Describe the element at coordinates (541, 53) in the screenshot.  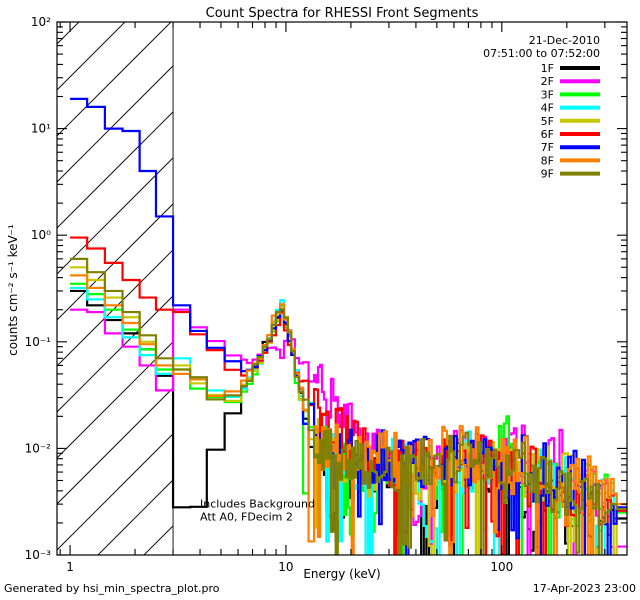
I see `observation-time-range: 07:51:00 to 07:52:00` at that location.